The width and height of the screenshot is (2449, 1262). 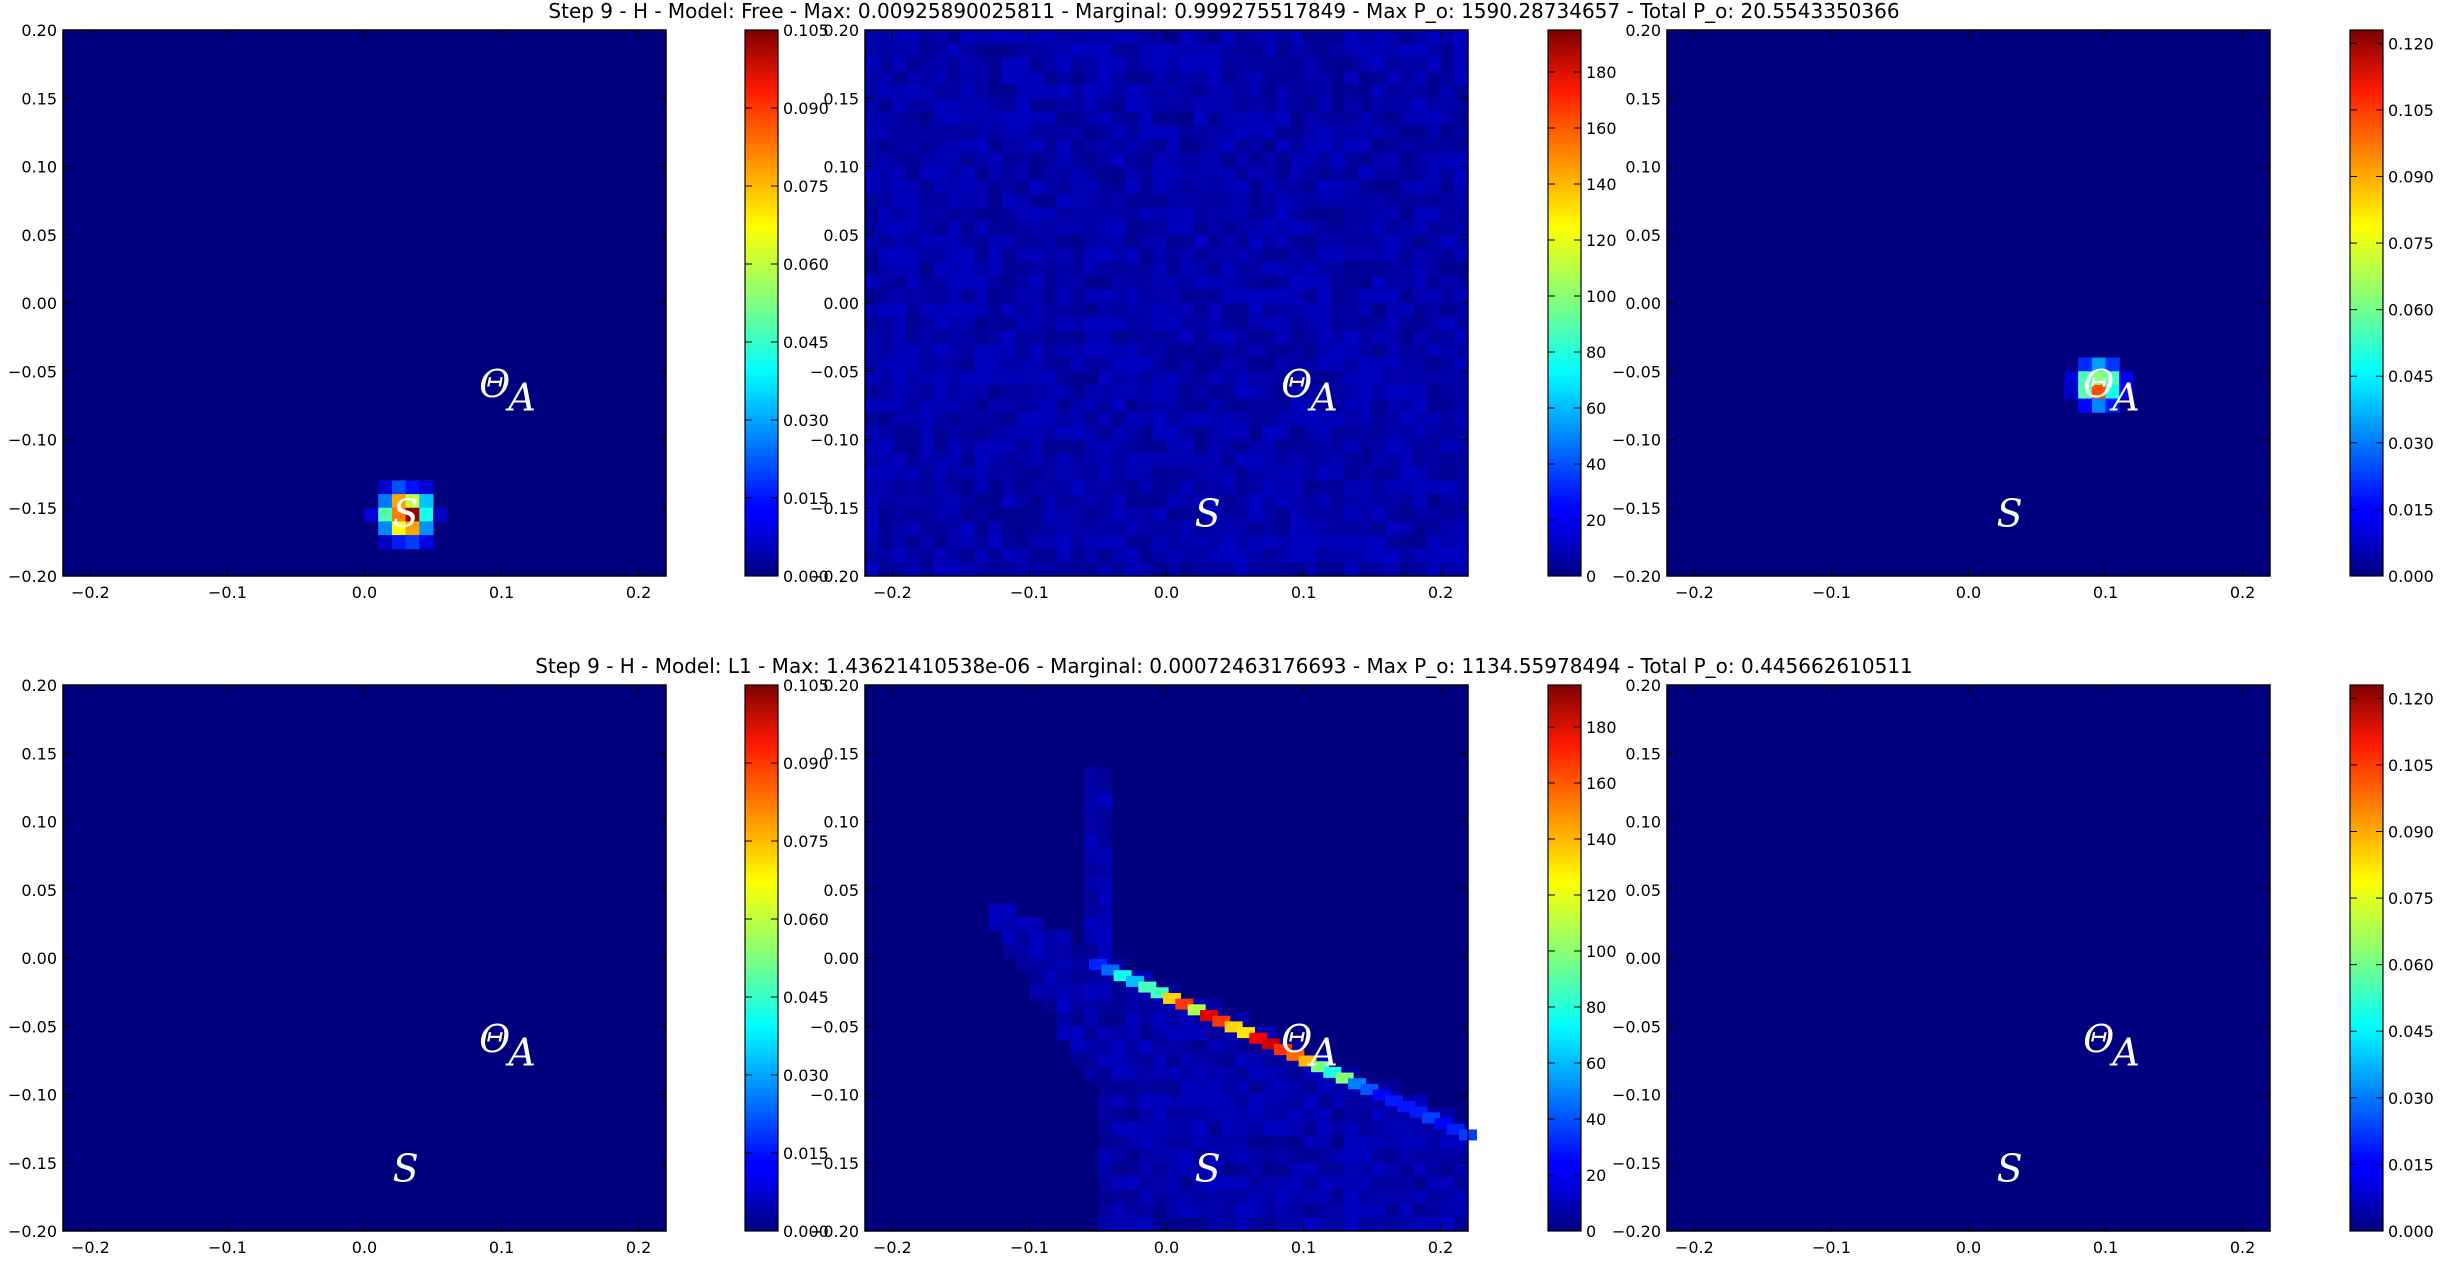 What do you see at coordinates (90, 592) in the screenshot?
I see `x-tick-label: −0.2` at bounding box center [90, 592].